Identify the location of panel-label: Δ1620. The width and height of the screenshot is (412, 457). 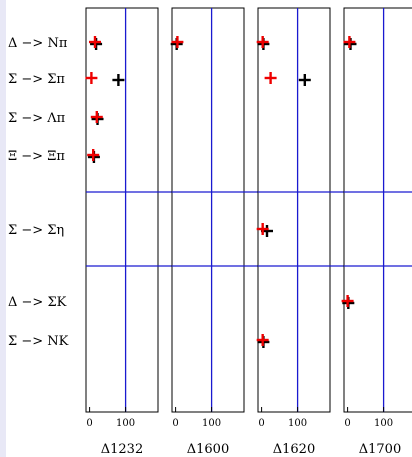
(294, 449).